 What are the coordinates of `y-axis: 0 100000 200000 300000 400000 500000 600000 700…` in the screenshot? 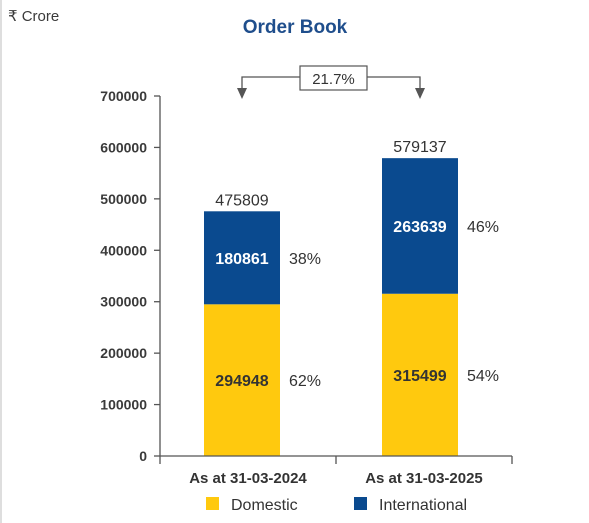 It's located at (130, 276).